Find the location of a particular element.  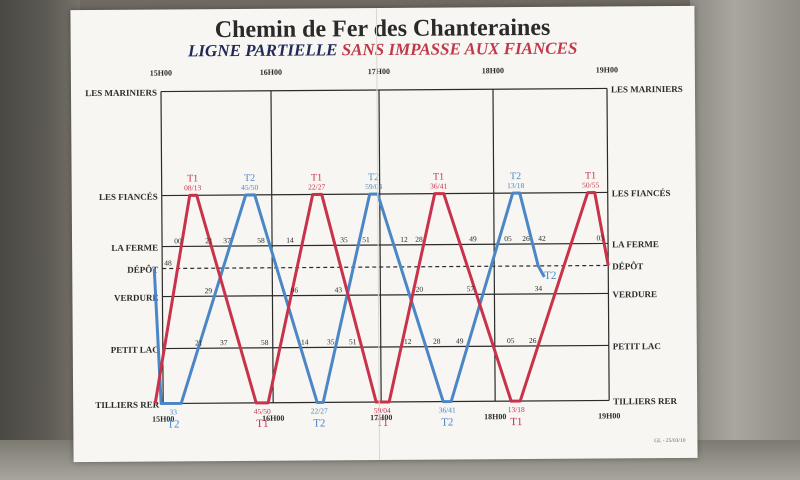

ferme-minute-label: 37 is located at coordinates (227, 240).